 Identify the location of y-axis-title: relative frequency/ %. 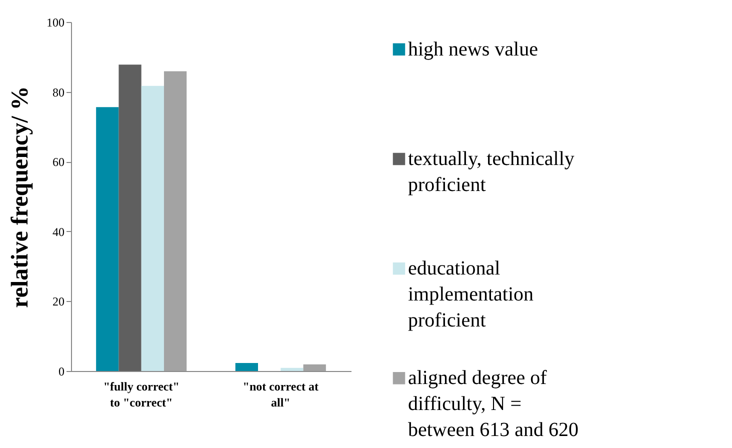
(21, 197).